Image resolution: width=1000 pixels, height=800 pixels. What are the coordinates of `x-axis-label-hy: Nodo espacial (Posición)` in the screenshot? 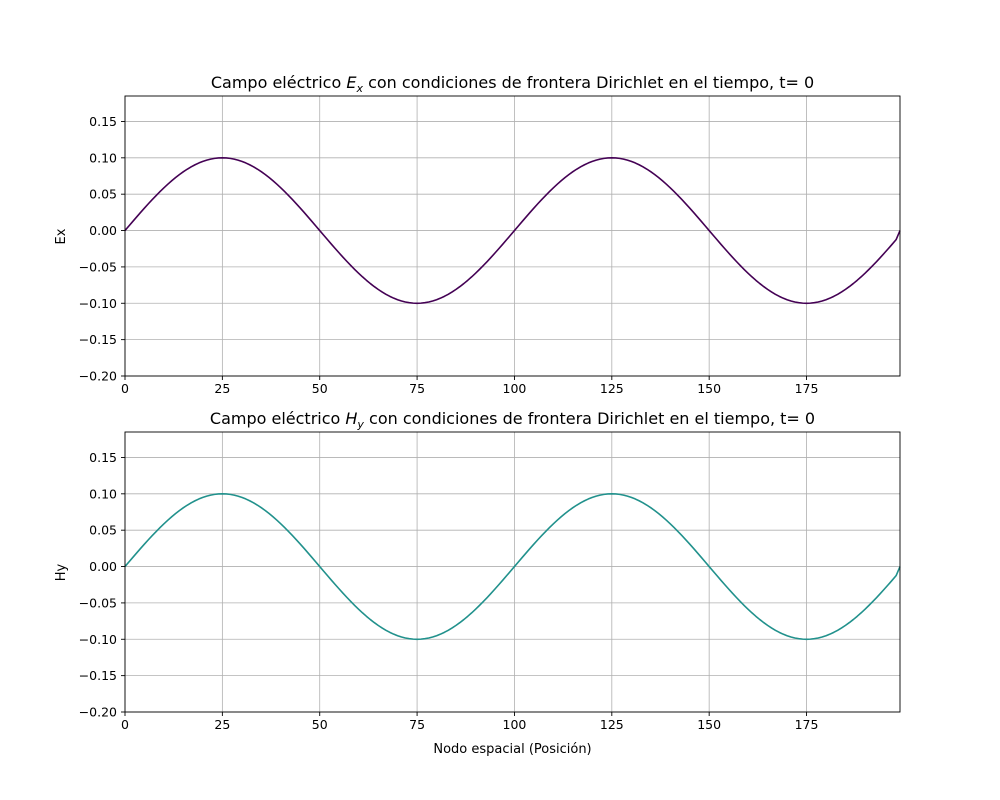 It's located at (512, 749).